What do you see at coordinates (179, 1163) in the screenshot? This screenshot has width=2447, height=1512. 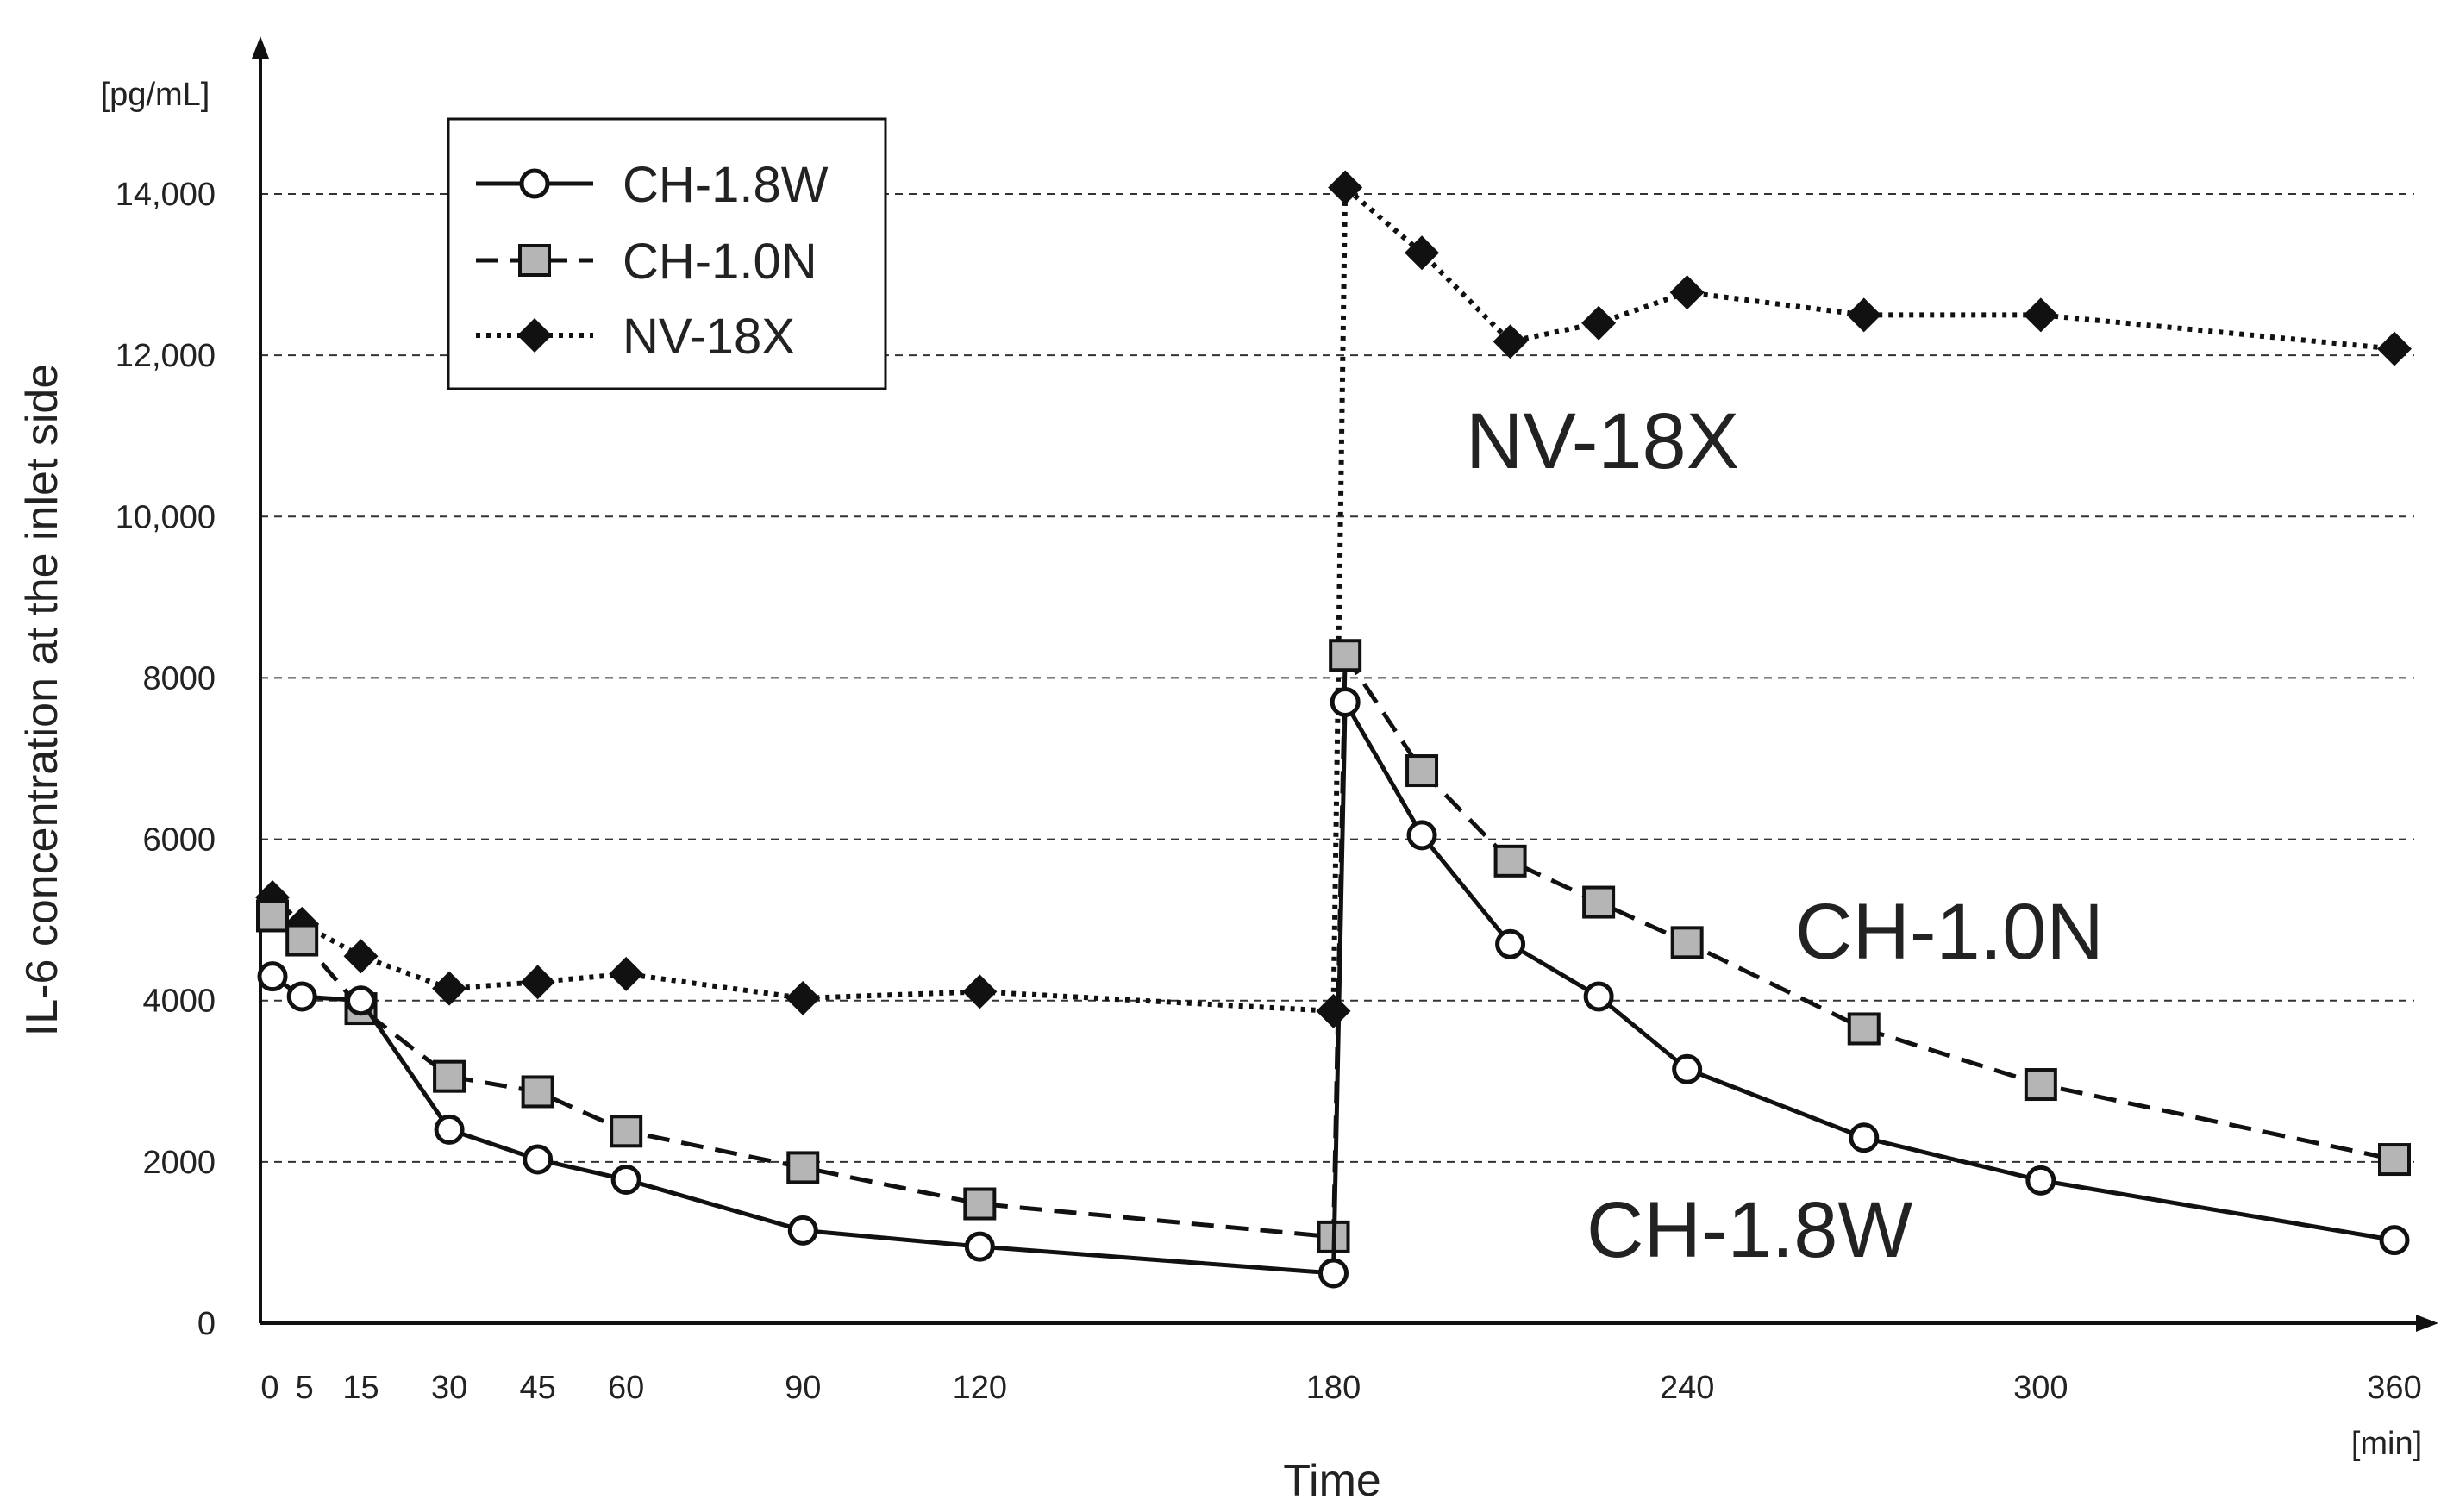 I see `y-tick-label: 2000` at bounding box center [179, 1163].